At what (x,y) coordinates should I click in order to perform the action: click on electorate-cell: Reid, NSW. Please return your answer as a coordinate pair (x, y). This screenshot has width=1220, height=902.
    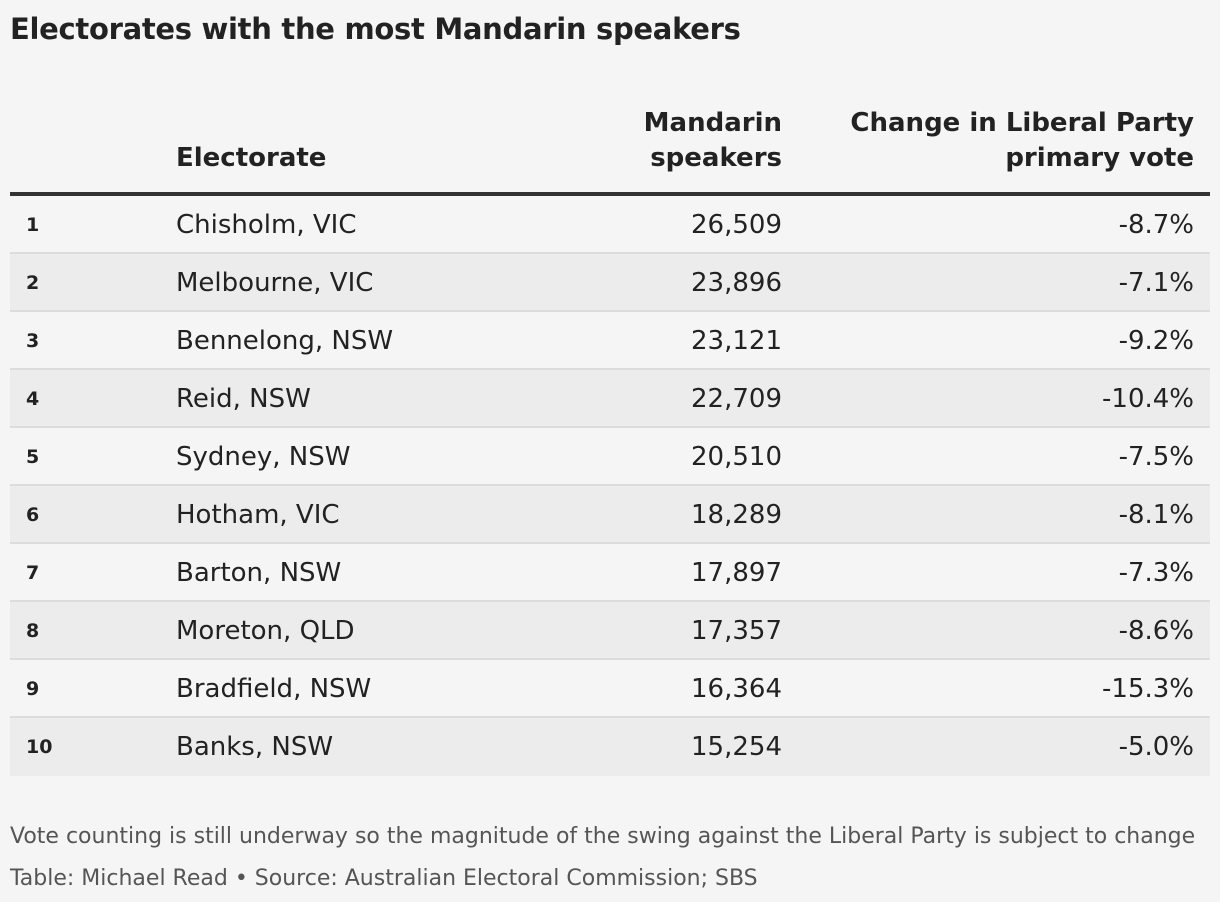
    Looking at the image, I should click on (243, 399).